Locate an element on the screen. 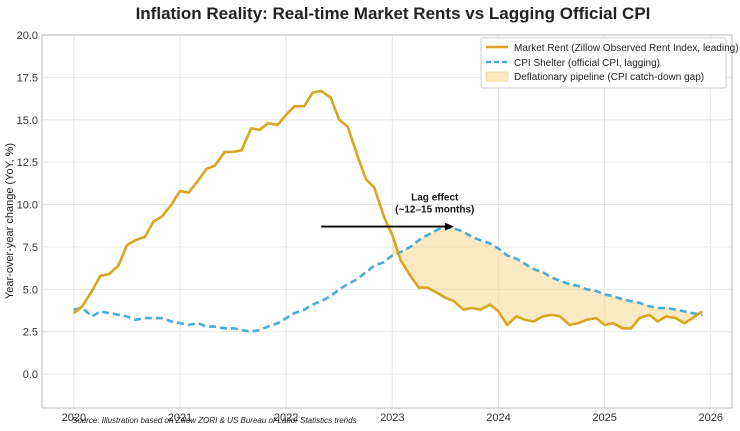 The width and height of the screenshot is (740, 431). y-tick-label: 12.5 is located at coordinates (27, 163).